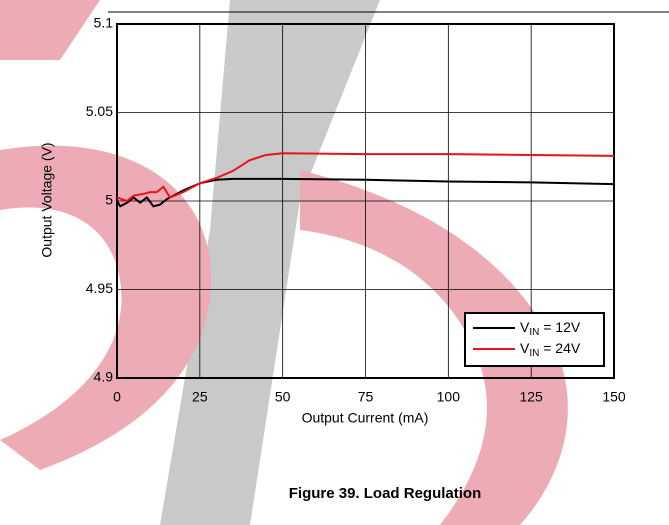  Describe the element at coordinates (283, 397) in the screenshot. I see `x-tick-label: 50` at that location.